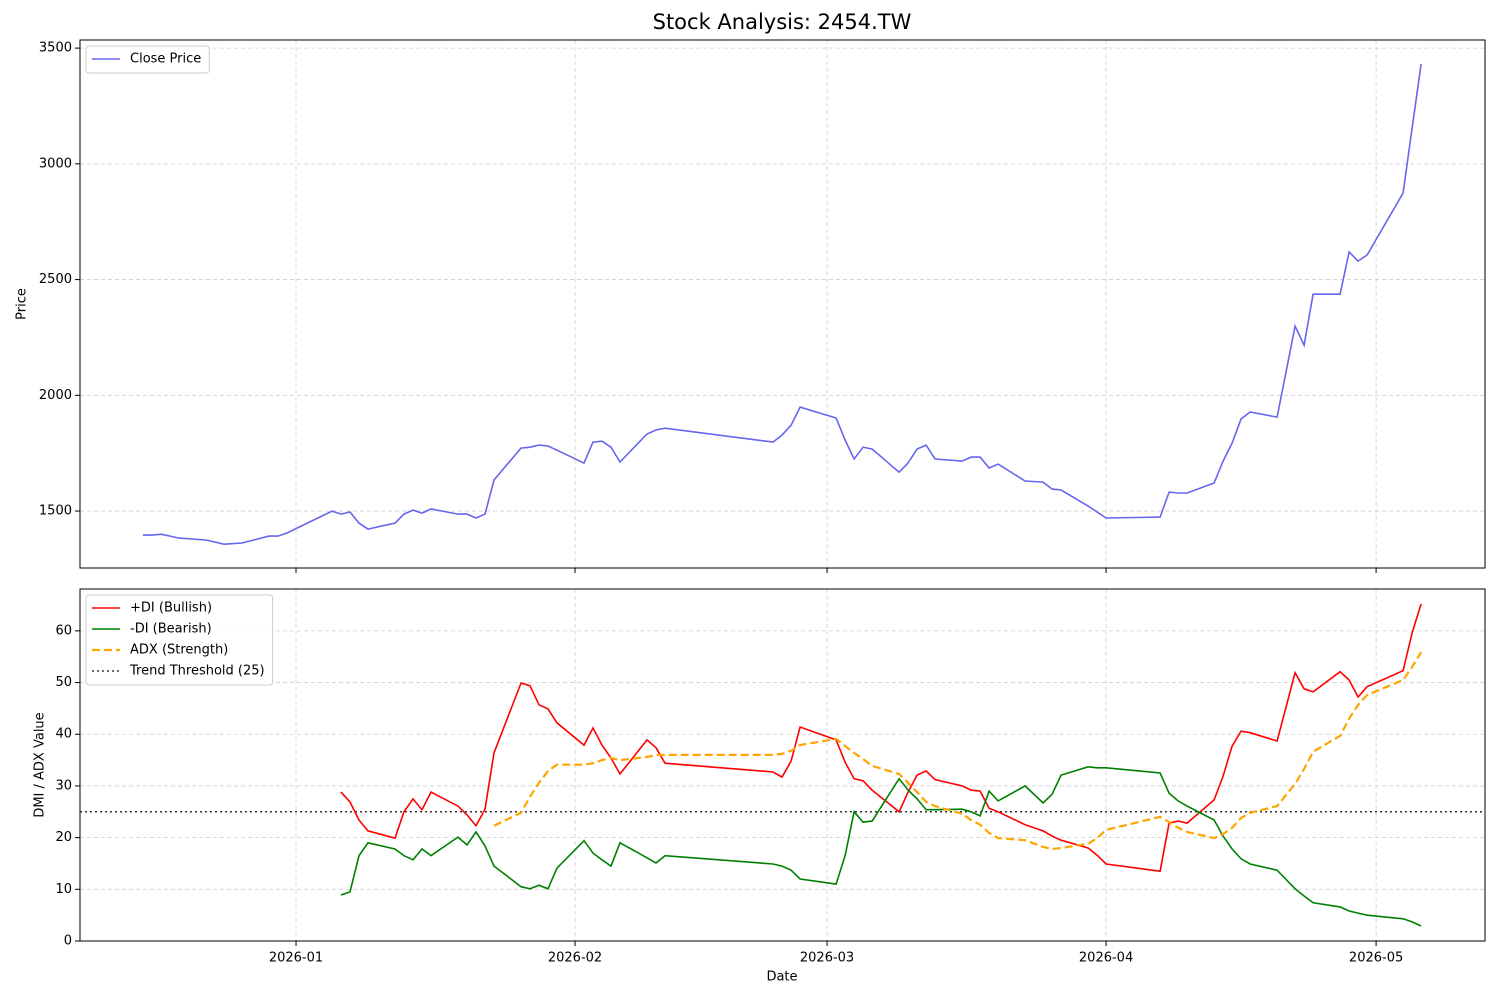  I want to click on y-tick-label: 2000, so click(55, 395).